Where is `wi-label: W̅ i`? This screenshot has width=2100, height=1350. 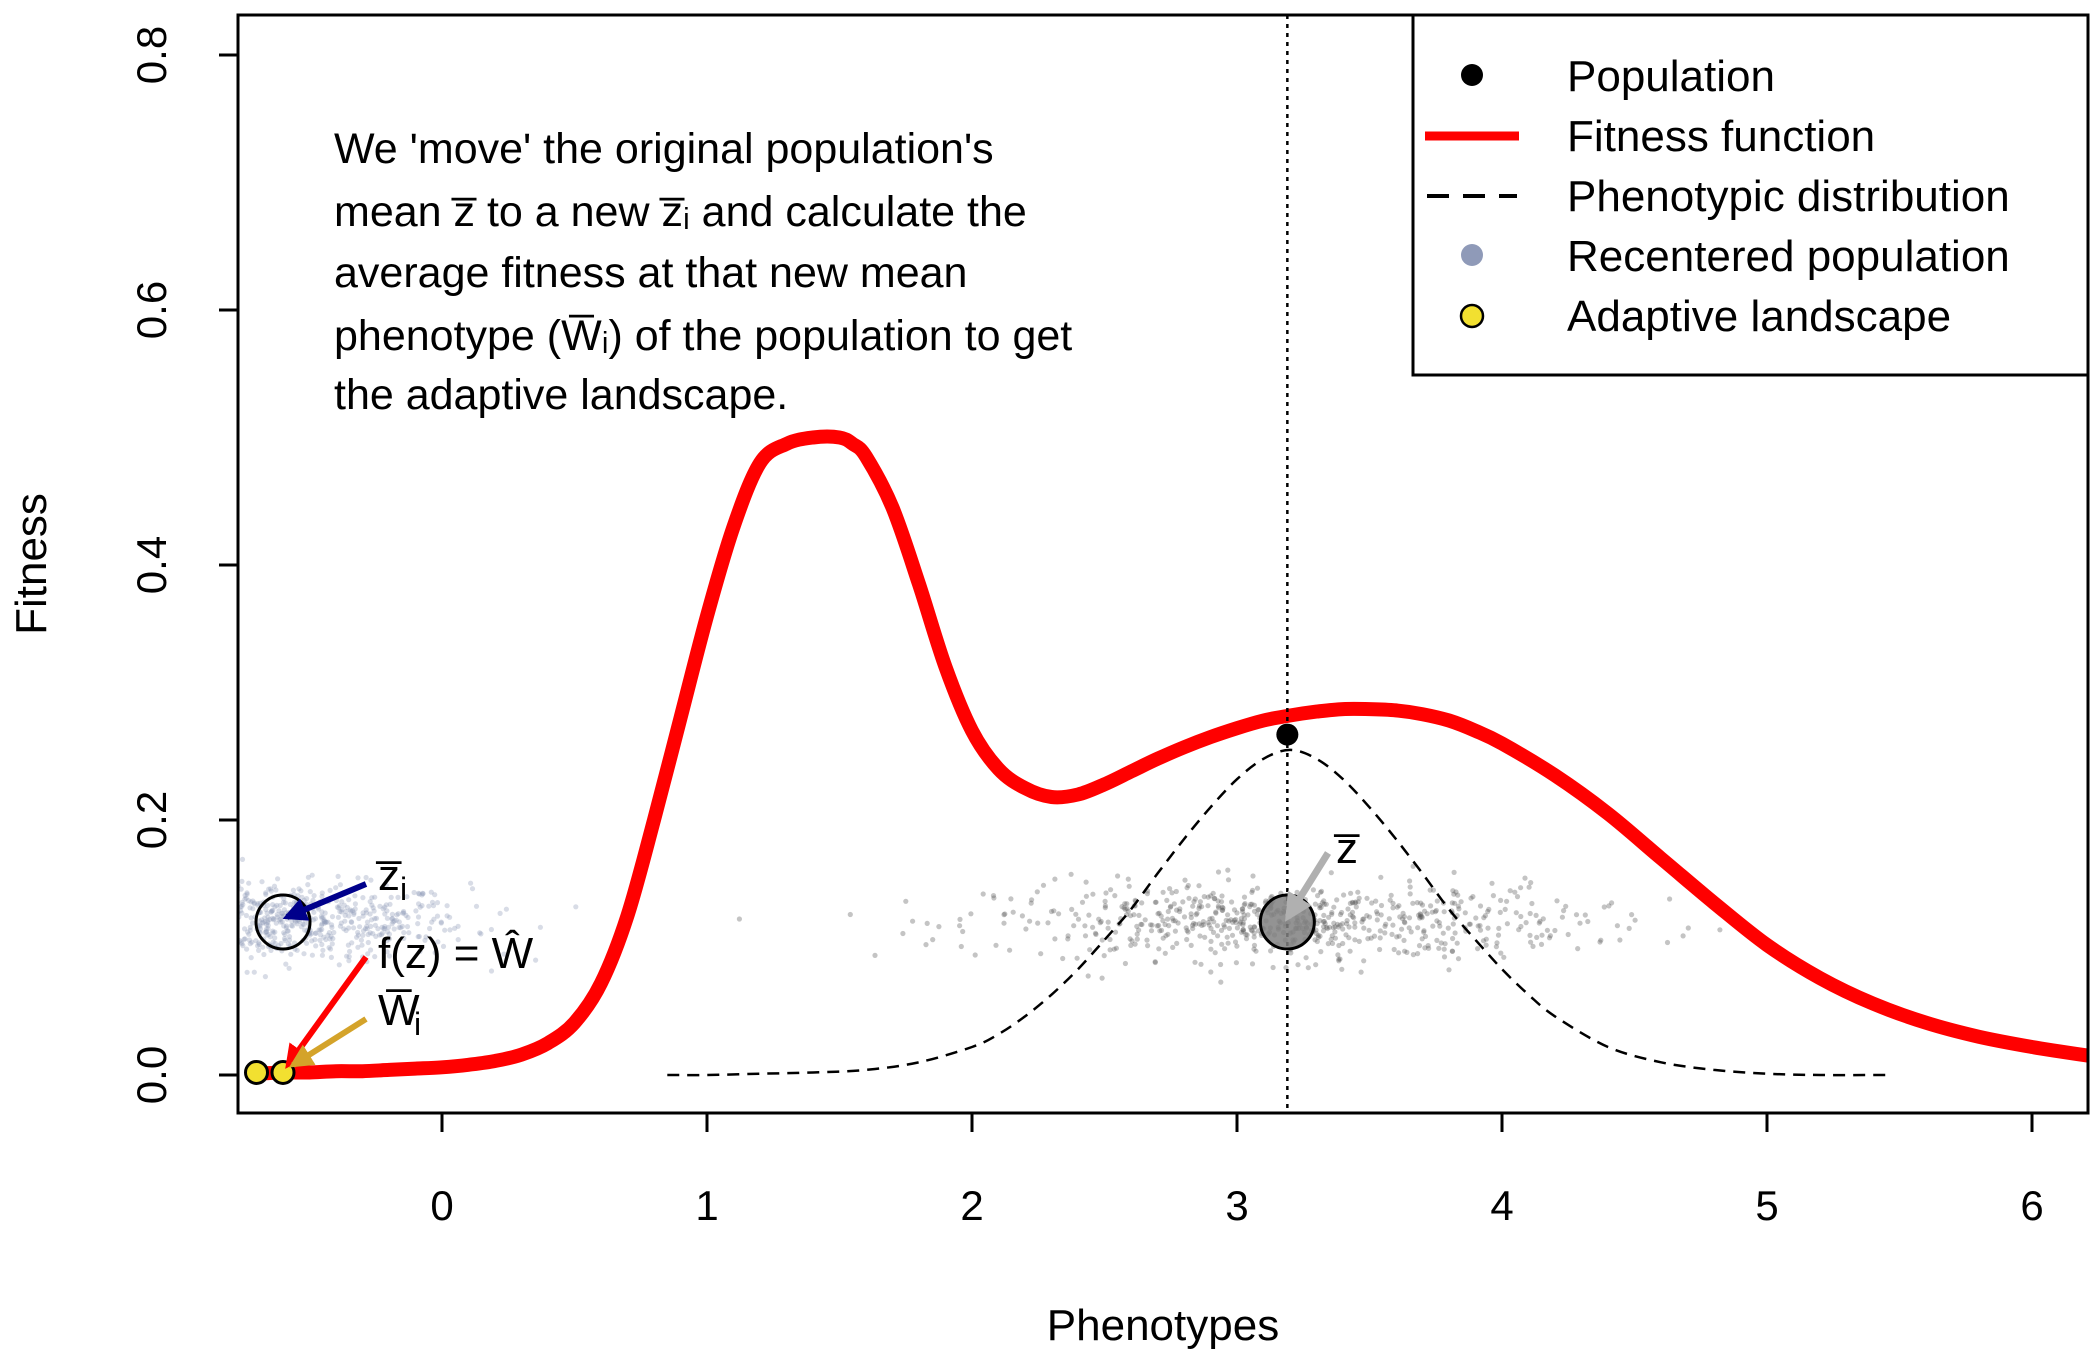 wi-label: W̅ i is located at coordinates (399, 1014).